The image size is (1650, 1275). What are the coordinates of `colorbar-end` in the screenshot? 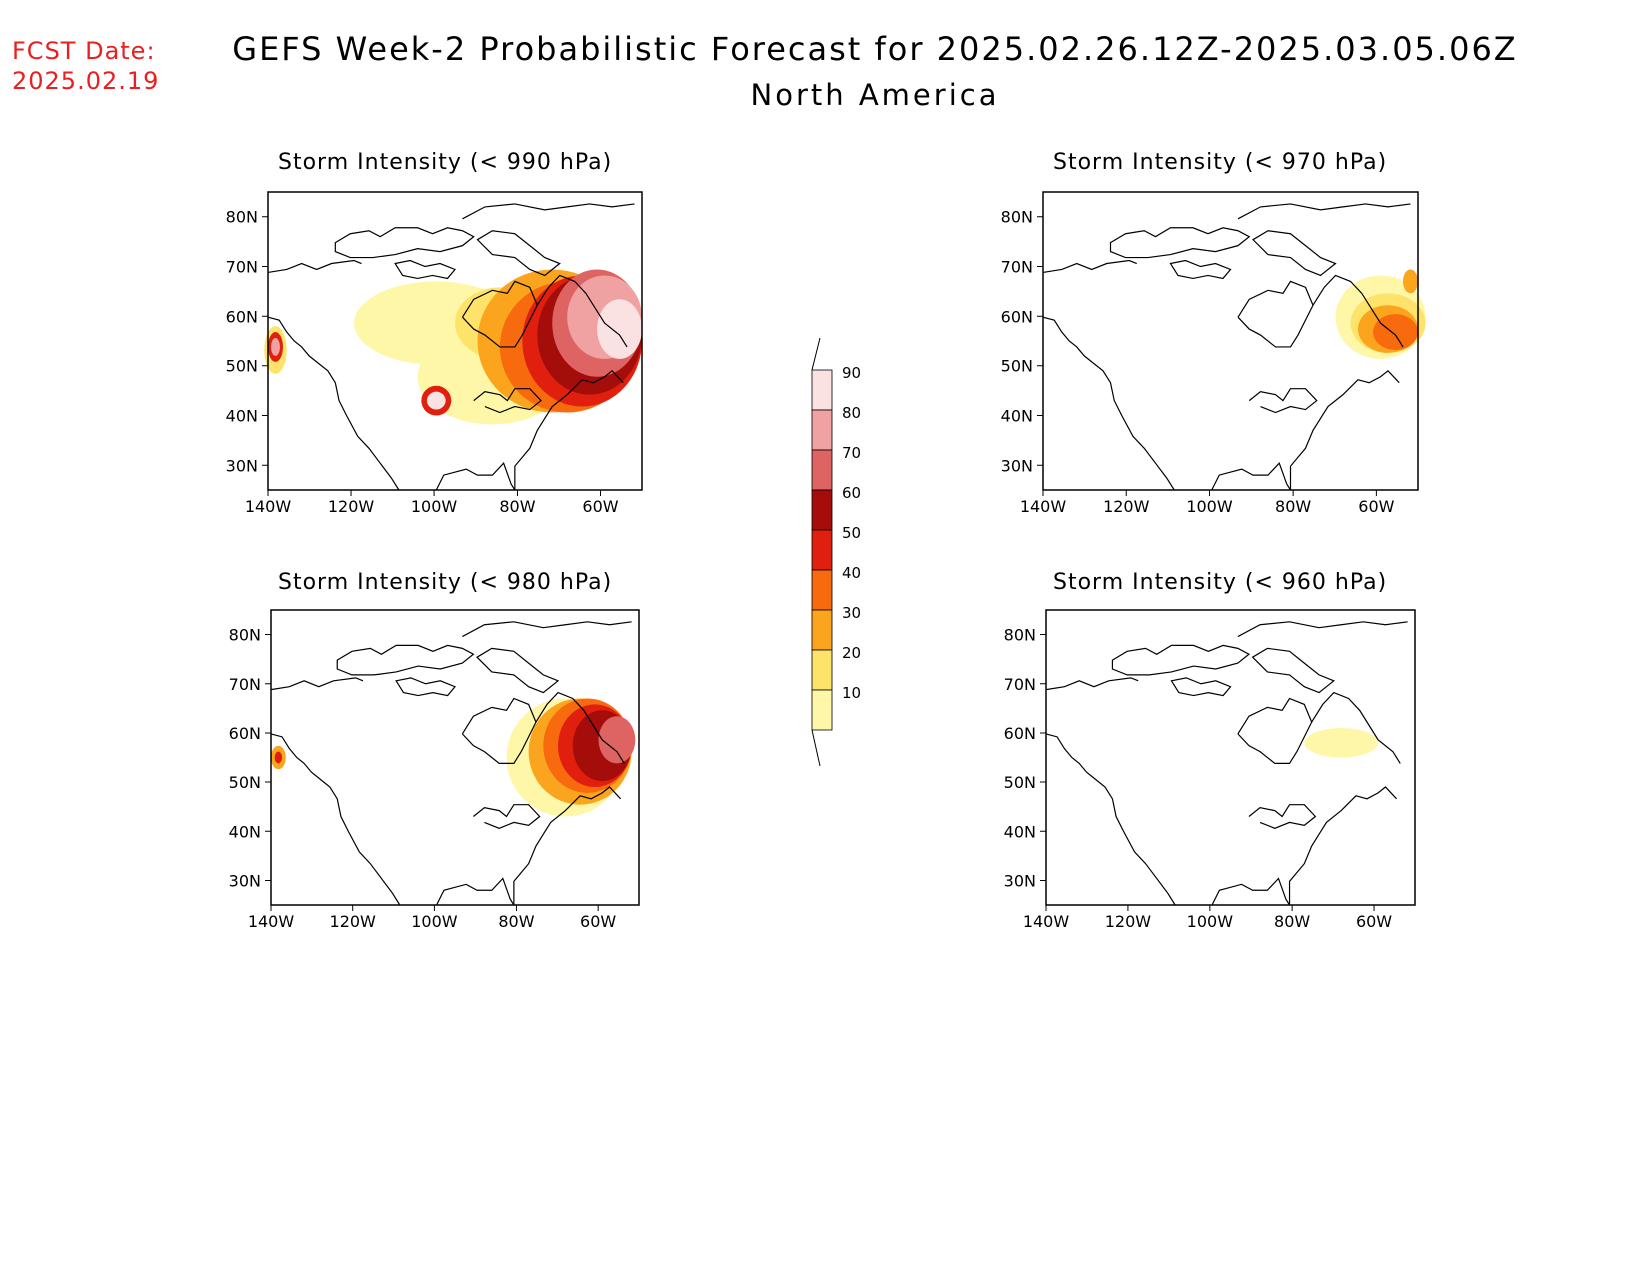 It's located at (816, 552).